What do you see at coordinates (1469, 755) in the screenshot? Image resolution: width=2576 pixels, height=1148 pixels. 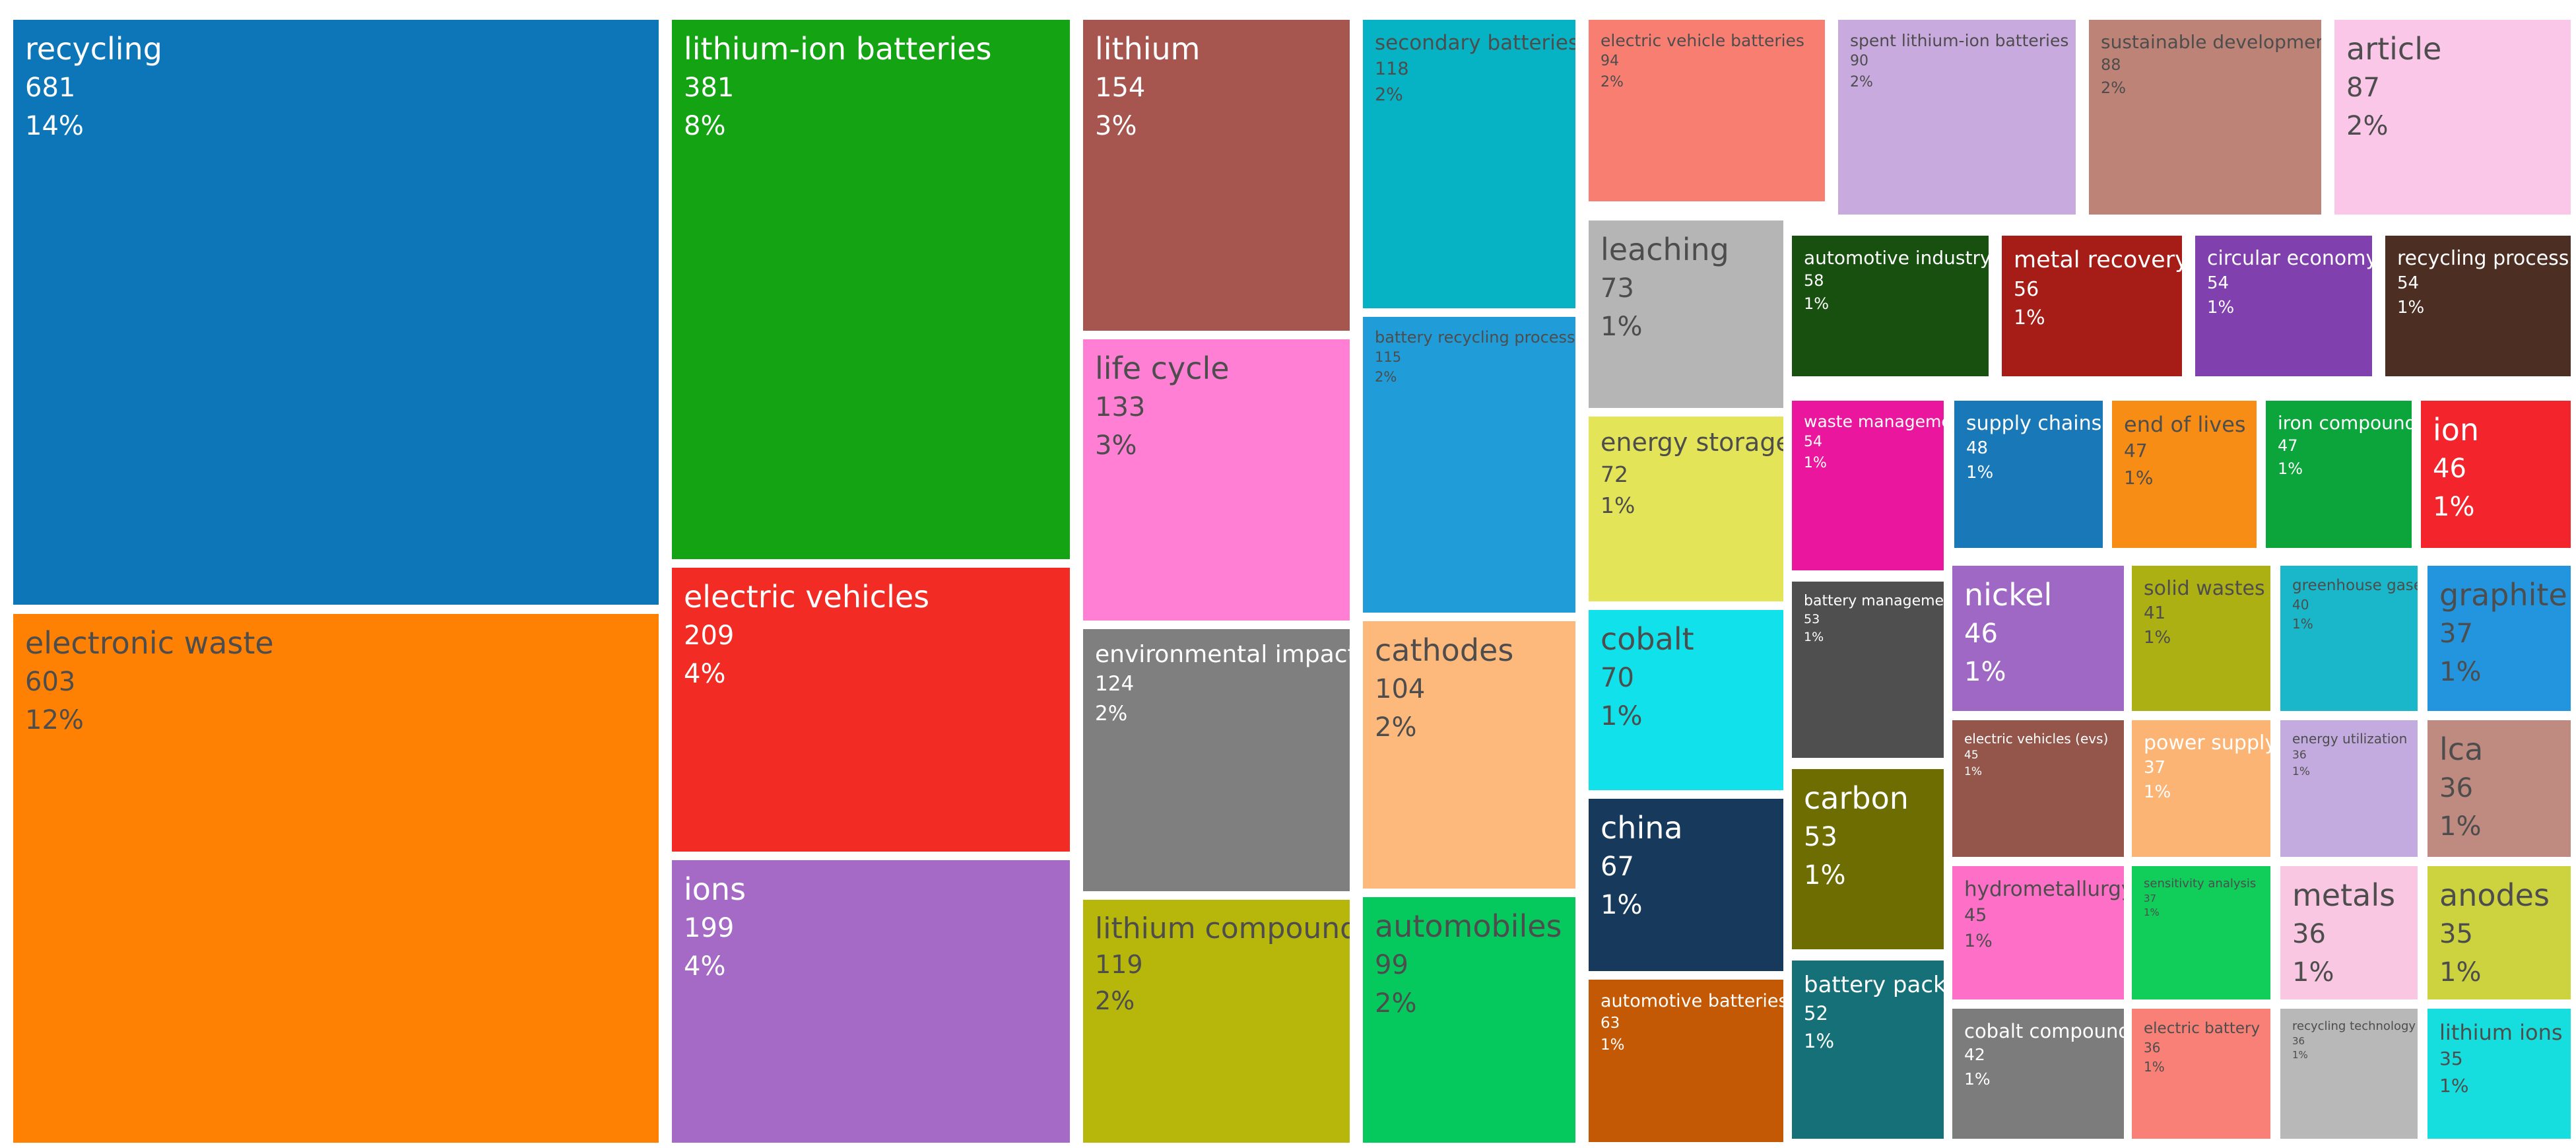 I see `treemap-node-cathodes: cathodes 104 2%` at bounding box center [1469, 755].